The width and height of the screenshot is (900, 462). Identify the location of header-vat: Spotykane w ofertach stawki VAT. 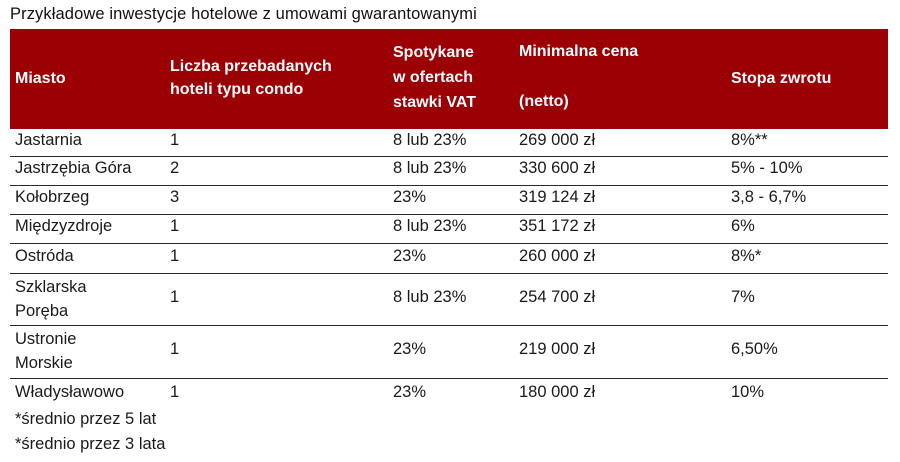
(434, 77).